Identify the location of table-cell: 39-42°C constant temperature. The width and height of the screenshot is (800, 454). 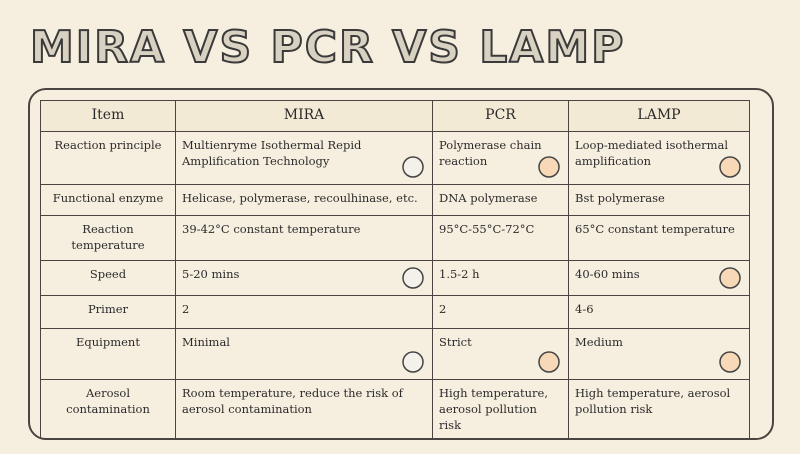
(304, 238).